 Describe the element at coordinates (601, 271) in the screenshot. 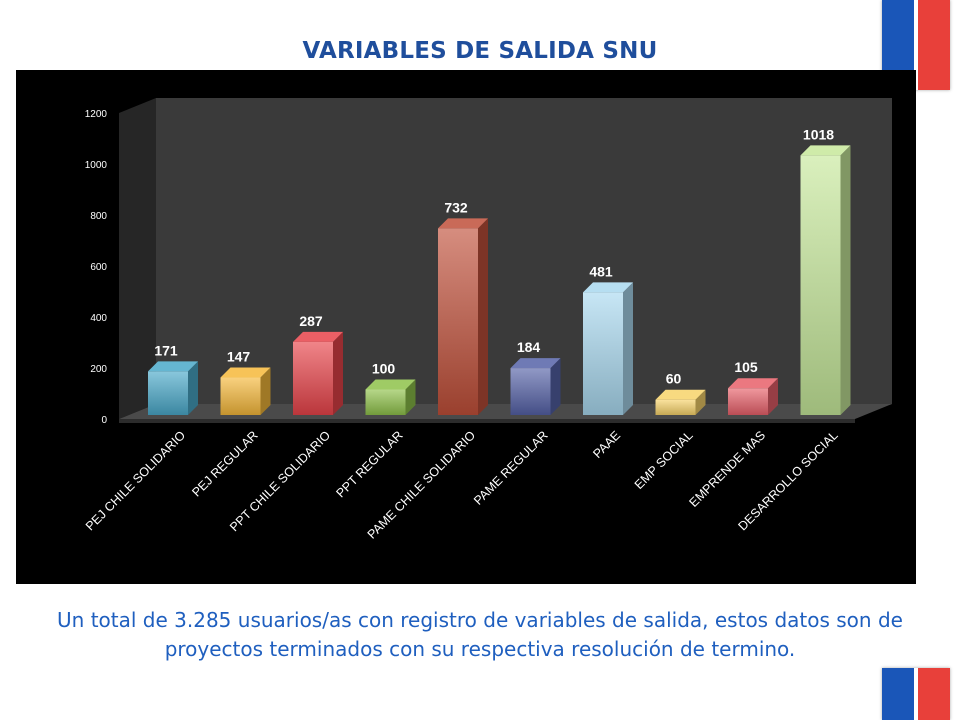

I see `data-label: 481` at that location.